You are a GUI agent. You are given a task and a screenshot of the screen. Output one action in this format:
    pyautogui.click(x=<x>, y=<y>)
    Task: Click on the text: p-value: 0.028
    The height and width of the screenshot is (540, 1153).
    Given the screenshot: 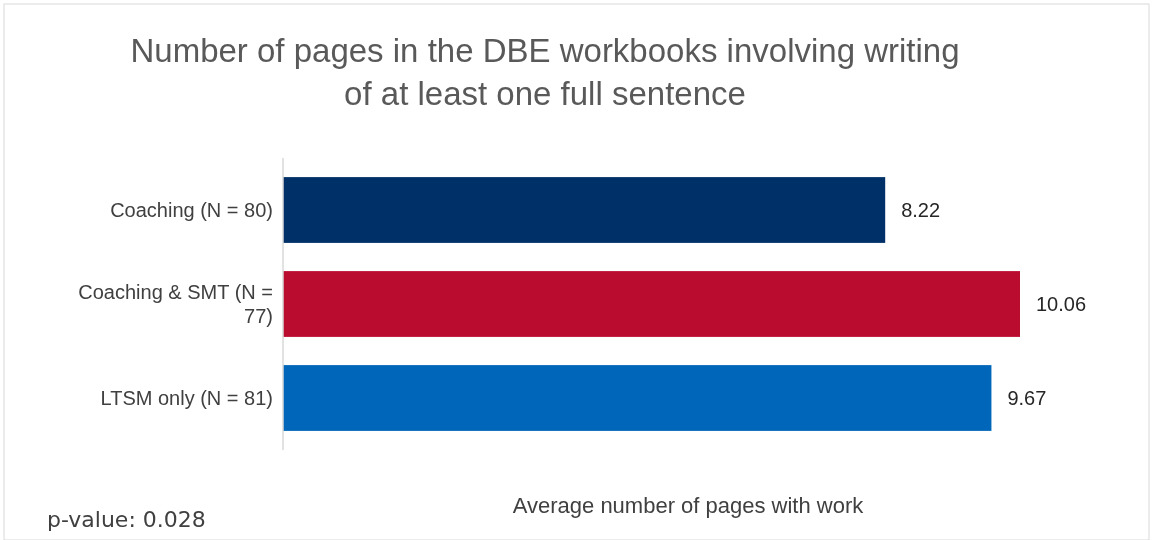 What is the action you would take?
    pyautogui.click(x=126, y=519)
    